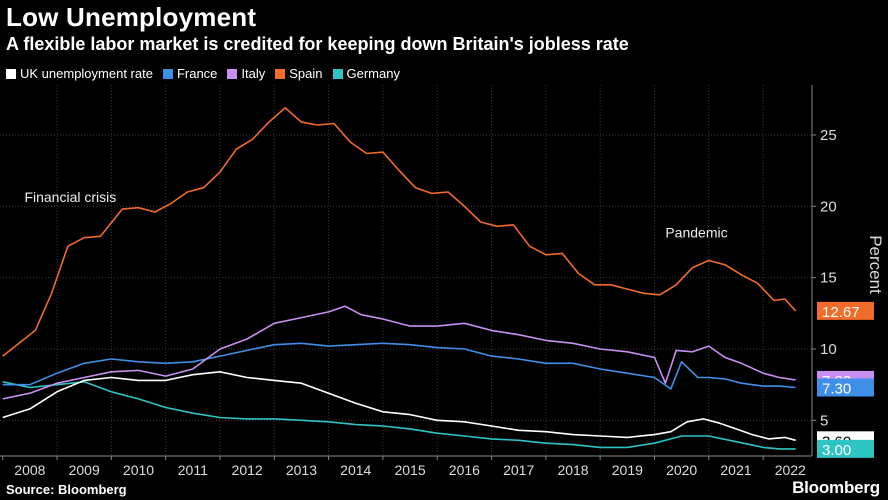 The height and width of the screenshot is (500, 888). Describe the element at coordinates (875, 264) in the screenshot. I see `y-axis-label: Percent` at that location.